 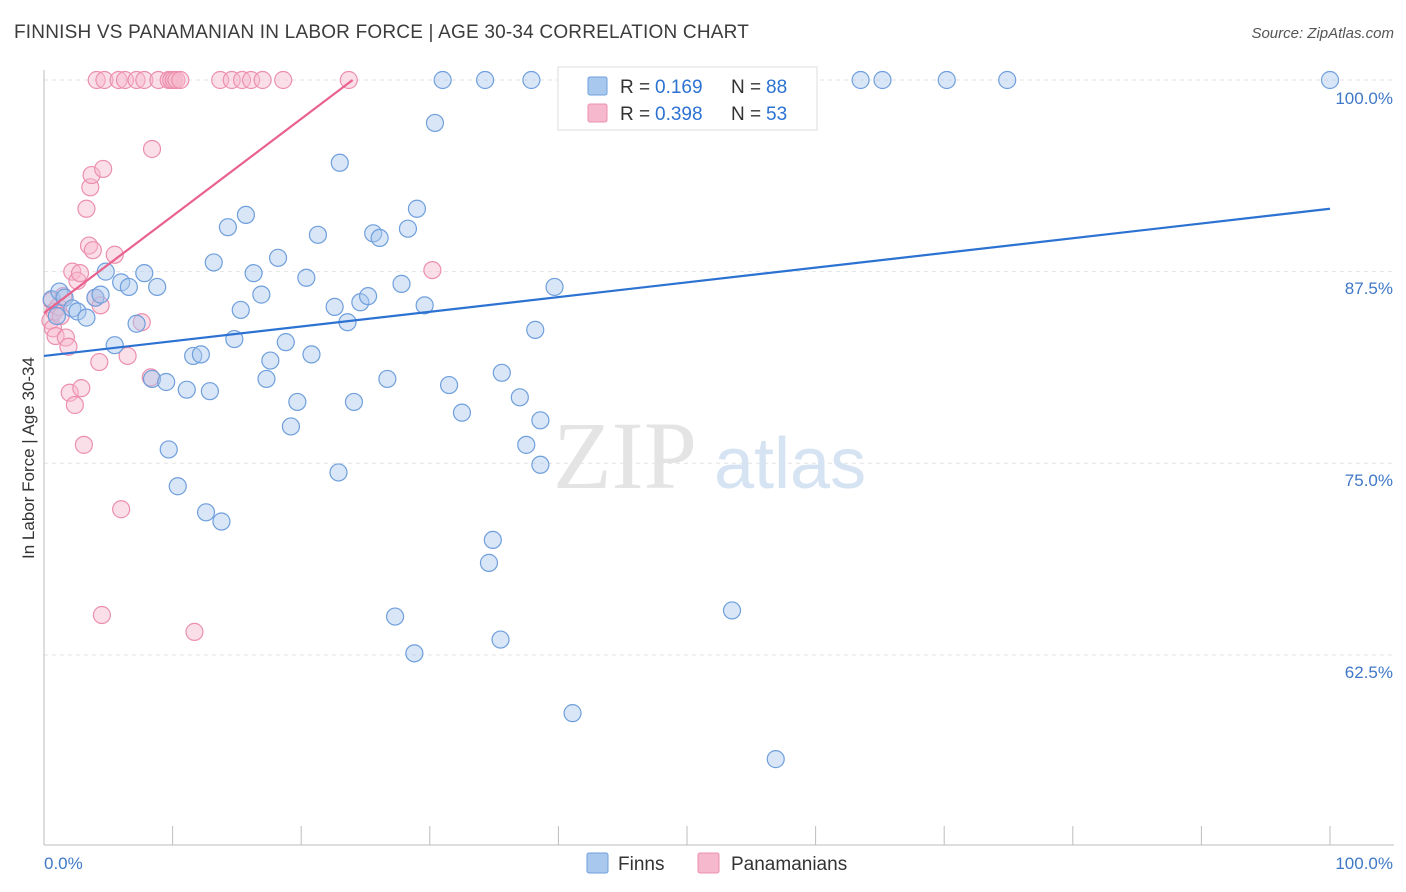 I want to click on y-tick-label-100: 100.0%, so click(x=1364, y=98).